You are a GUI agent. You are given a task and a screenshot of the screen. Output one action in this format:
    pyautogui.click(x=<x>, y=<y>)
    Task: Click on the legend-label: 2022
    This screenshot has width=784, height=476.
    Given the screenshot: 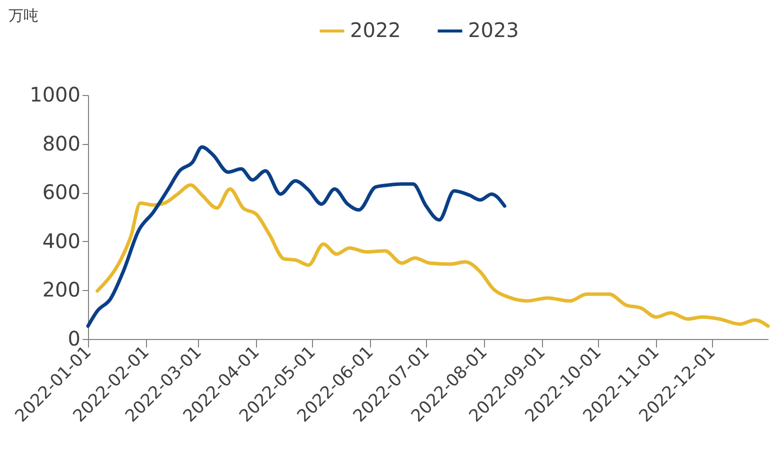 What is the action you would take?
    pyautogui.click(x=375, y=30)
    